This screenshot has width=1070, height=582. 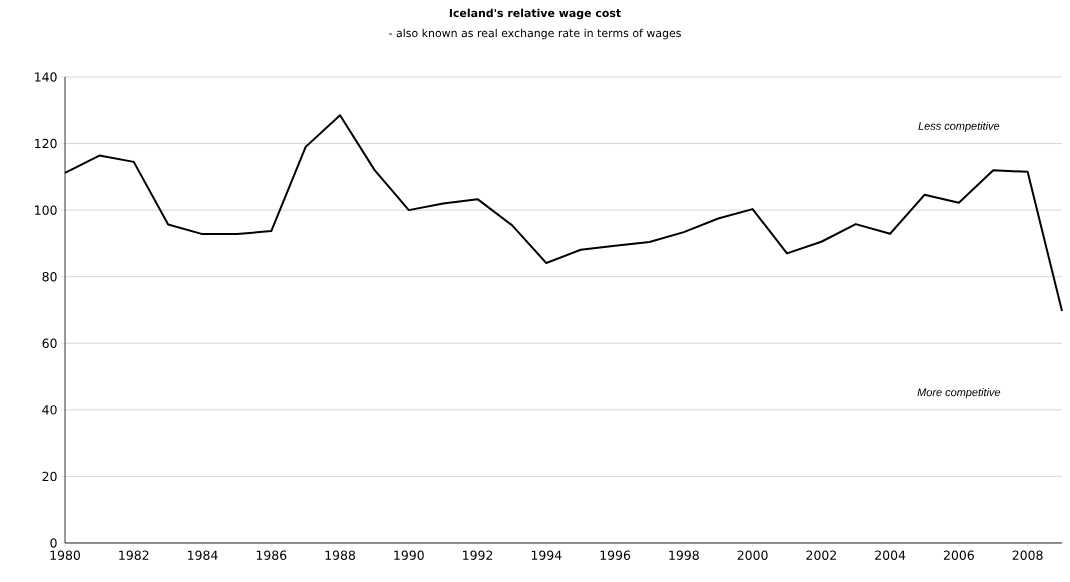 I want to click on y-tick-label: 140, so click(x=46, y=77).